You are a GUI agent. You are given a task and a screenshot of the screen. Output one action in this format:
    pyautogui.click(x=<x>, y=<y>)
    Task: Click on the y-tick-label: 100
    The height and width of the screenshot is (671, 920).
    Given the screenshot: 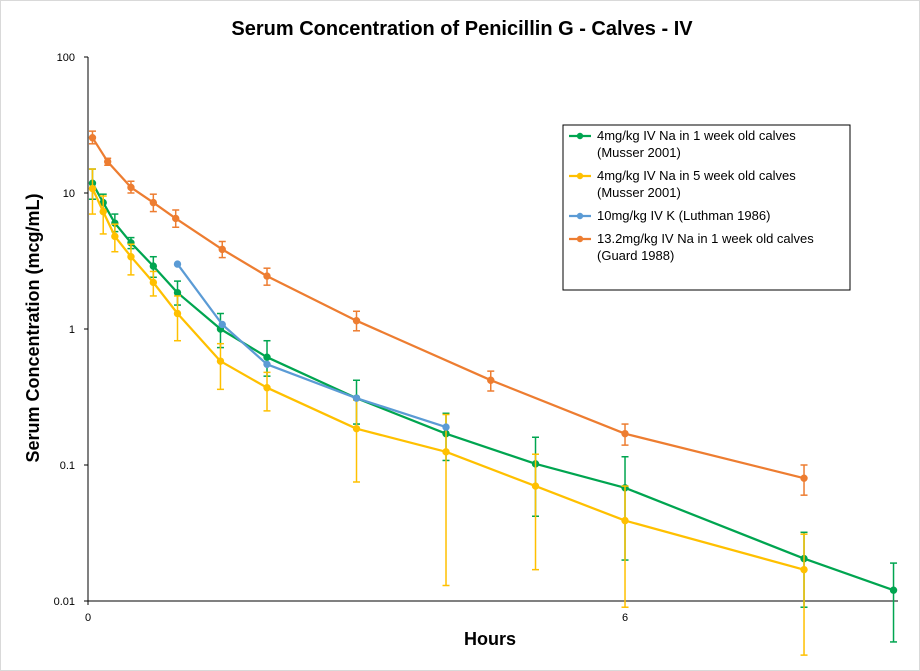 What is the action you would take?
    pyautogui.click(x=66, y=58)
    